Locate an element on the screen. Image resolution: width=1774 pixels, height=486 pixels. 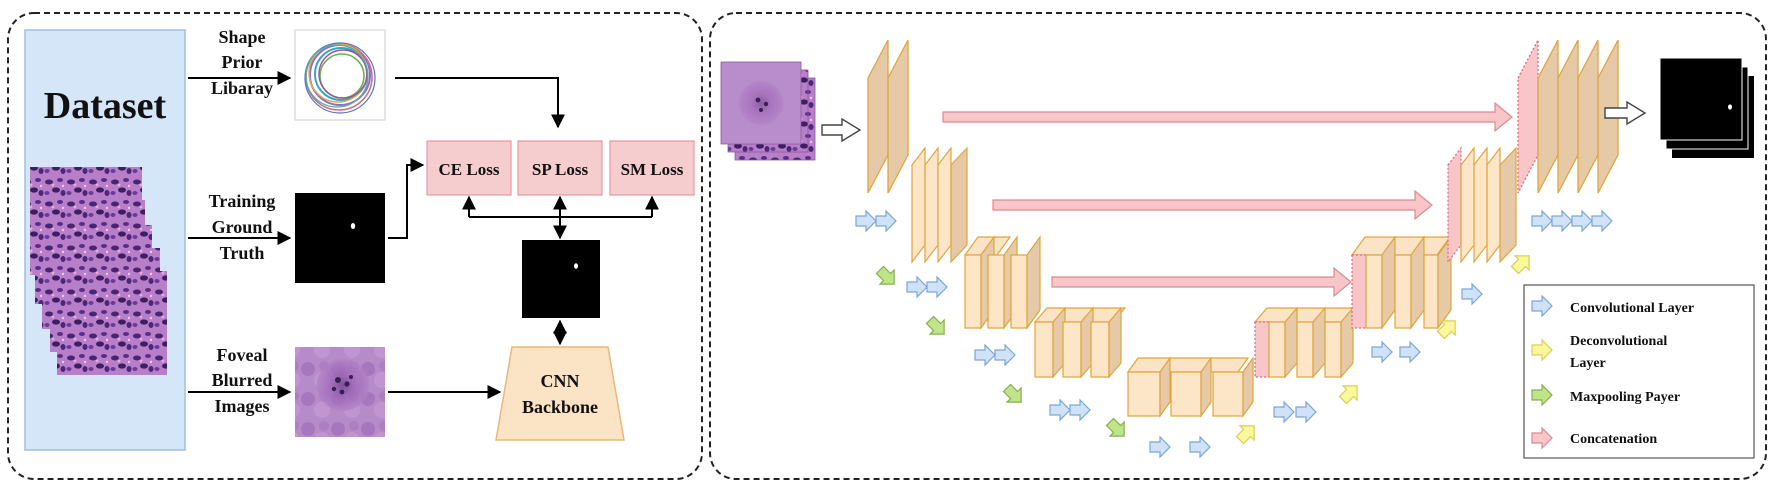
input-arrow is located at coordinates (841, 130).